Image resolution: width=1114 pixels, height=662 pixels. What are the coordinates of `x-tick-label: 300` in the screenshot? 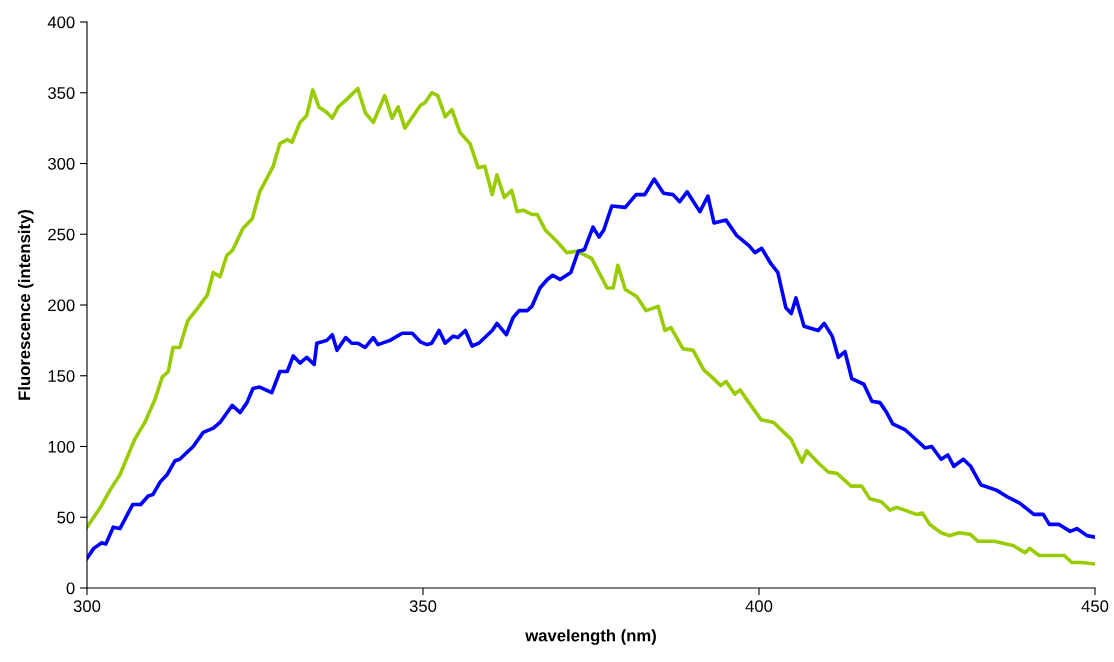 It's located at (87, 606).